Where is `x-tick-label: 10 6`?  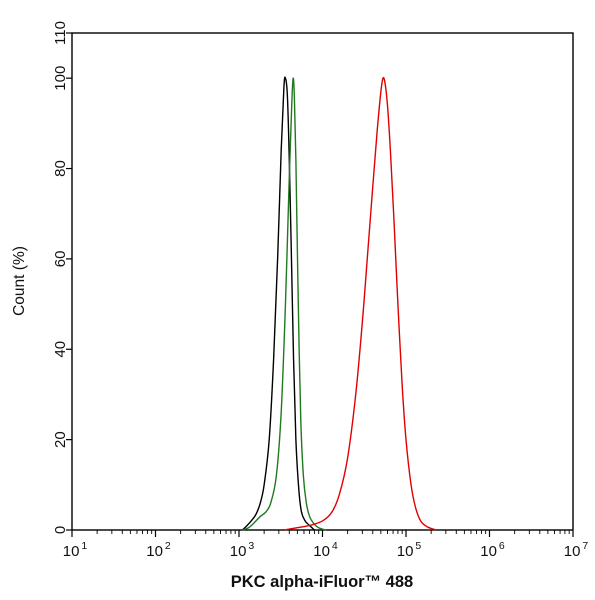 x-tick-label: 10 6 is located at coordinates (492, 550).